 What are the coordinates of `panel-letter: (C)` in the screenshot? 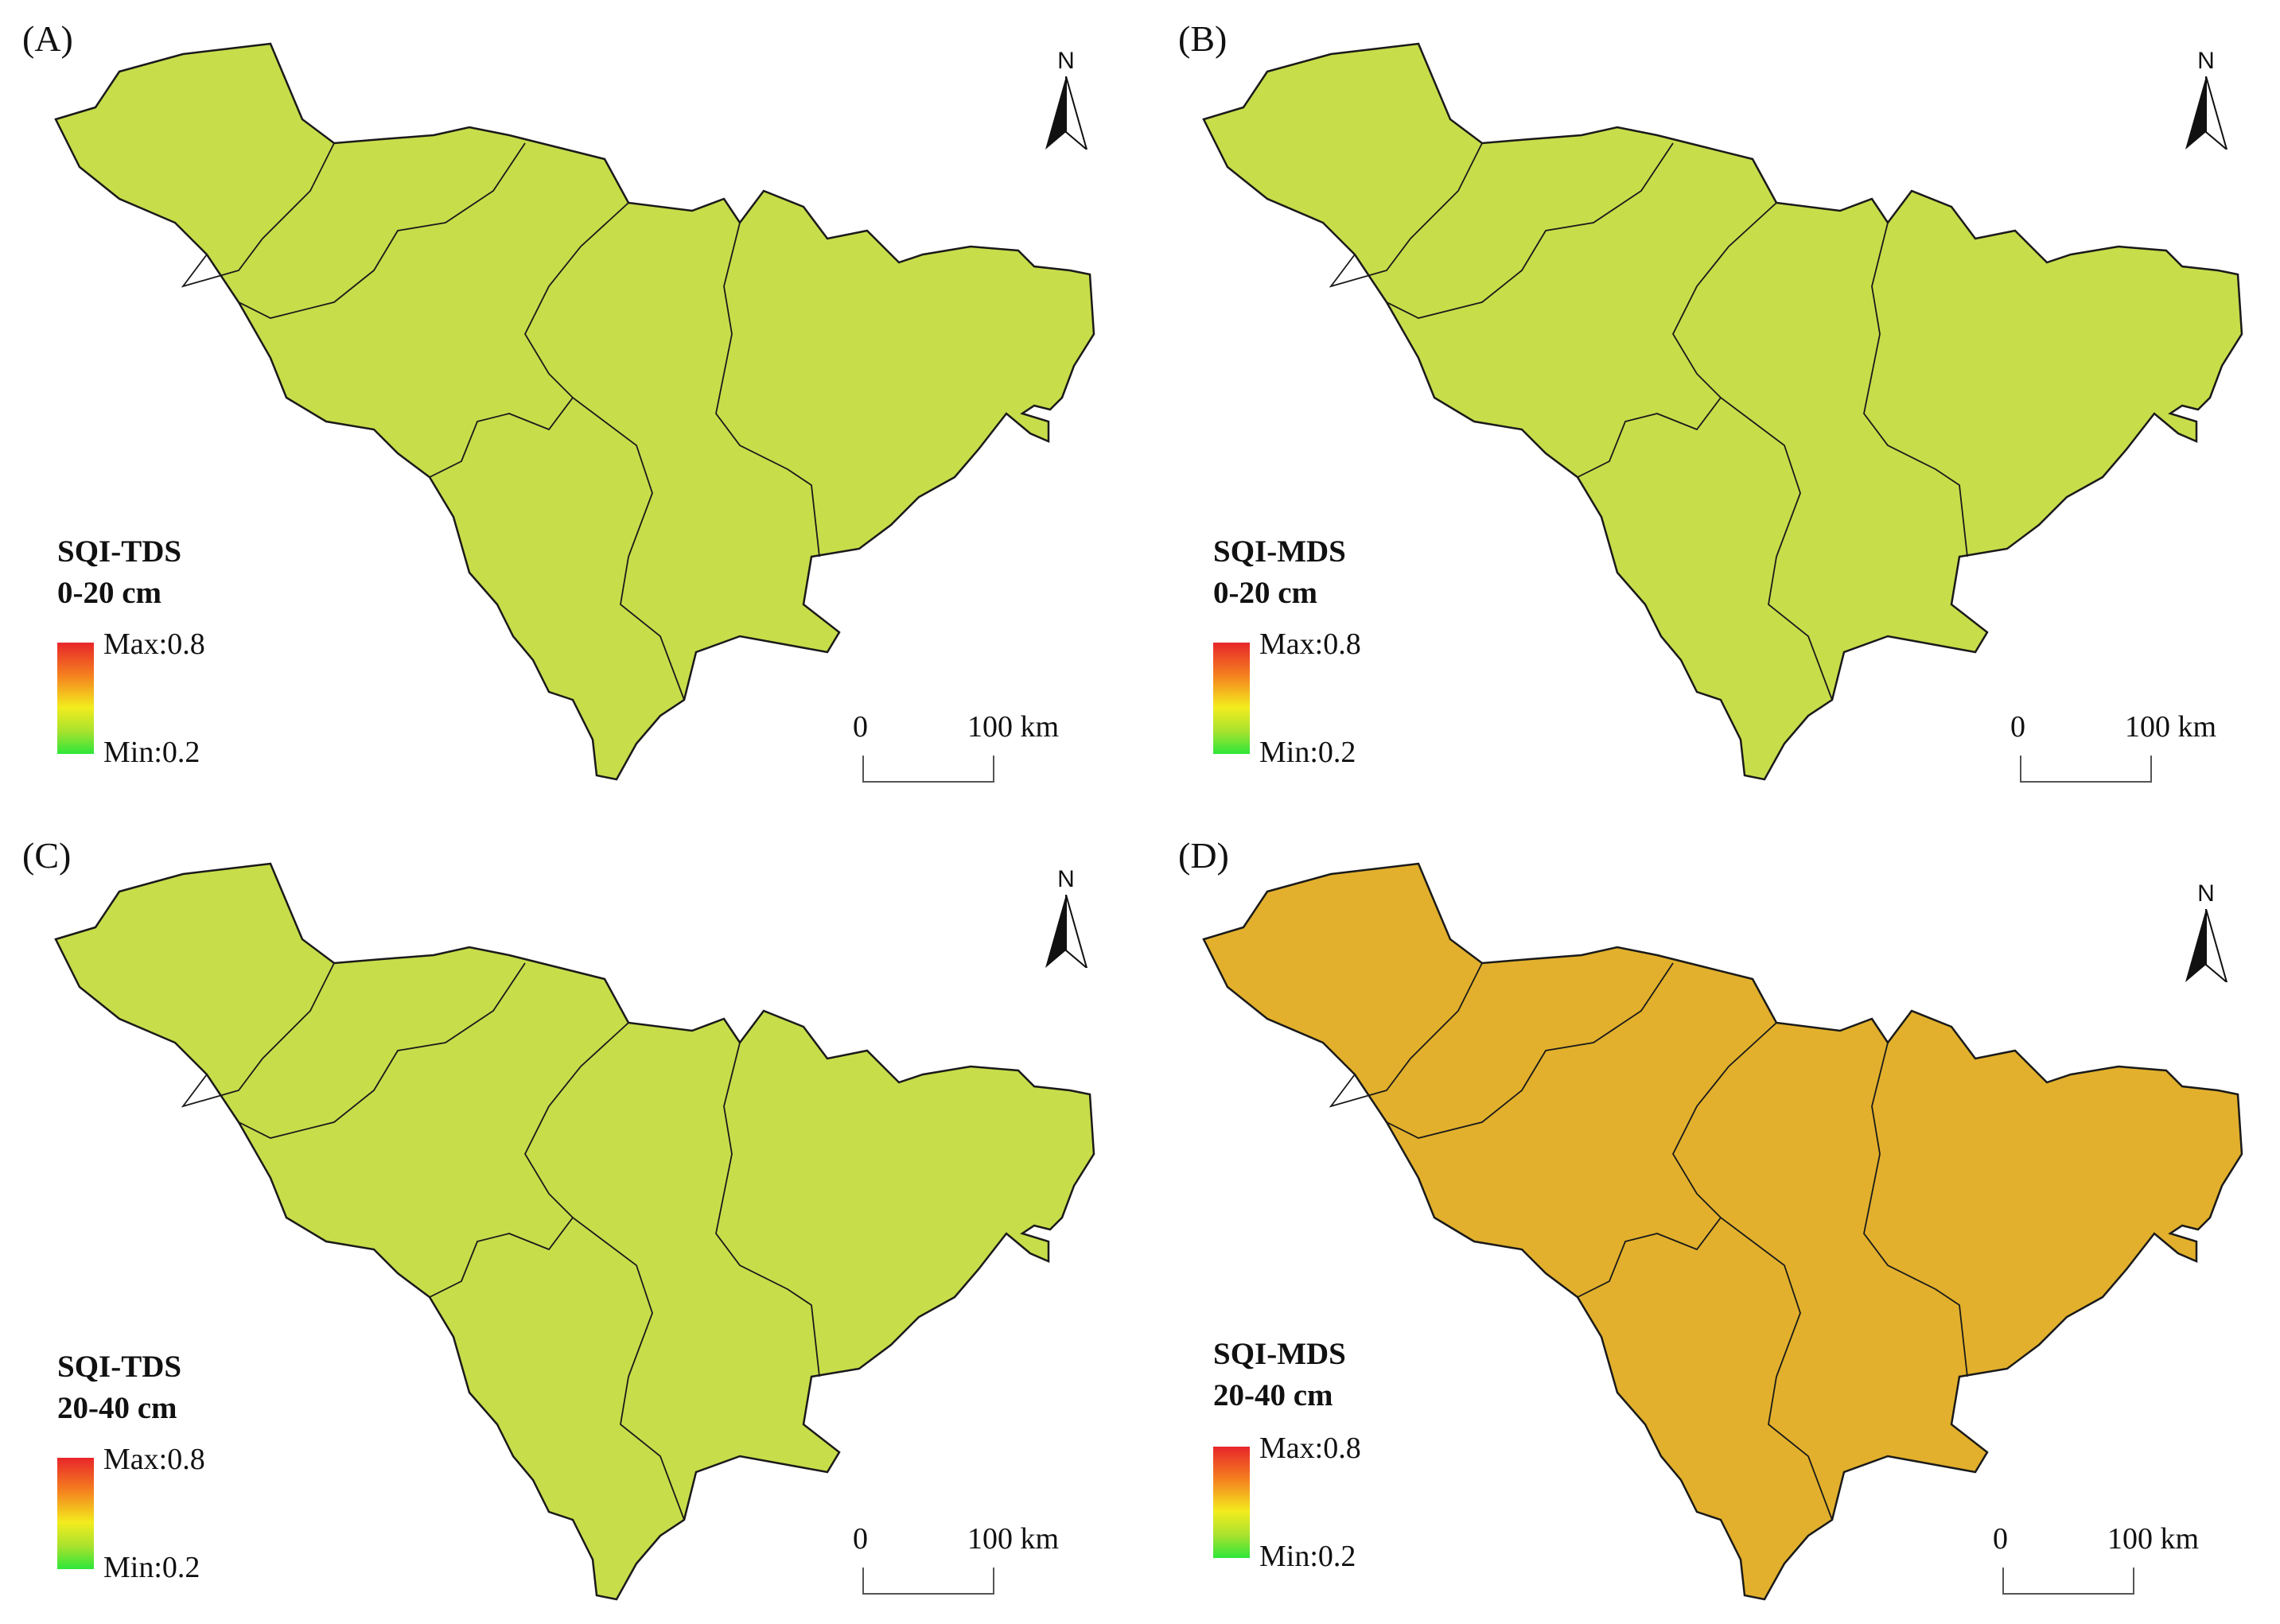 It's located at (47, 855).